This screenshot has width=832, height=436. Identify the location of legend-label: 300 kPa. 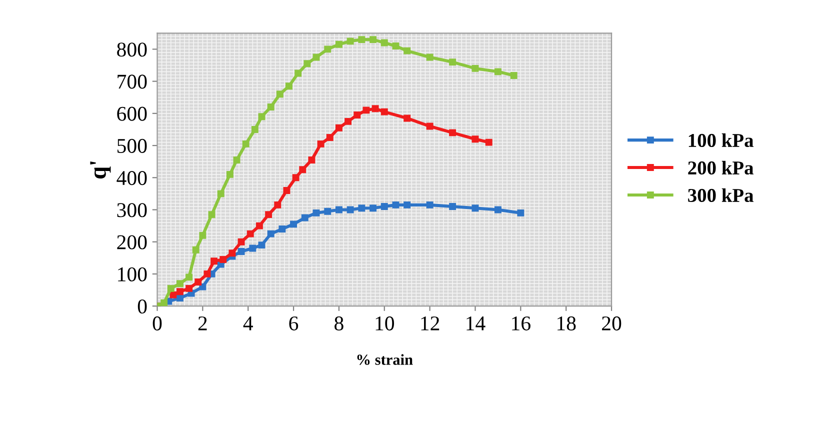
(721, 195).